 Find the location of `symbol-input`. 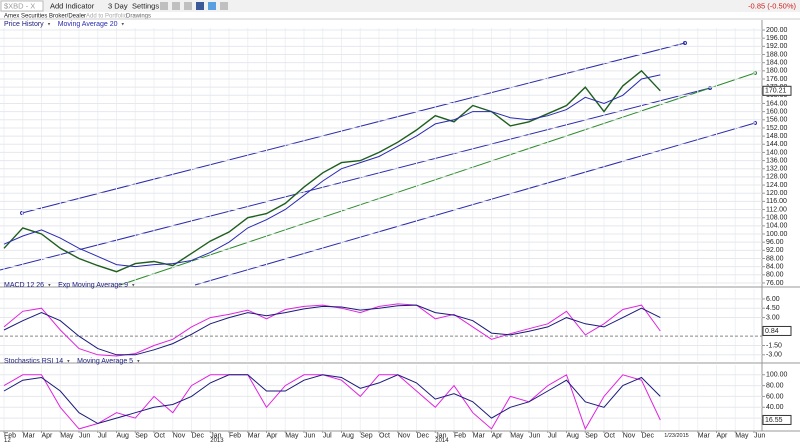

symbol-input is located at coordinates (22, 6).